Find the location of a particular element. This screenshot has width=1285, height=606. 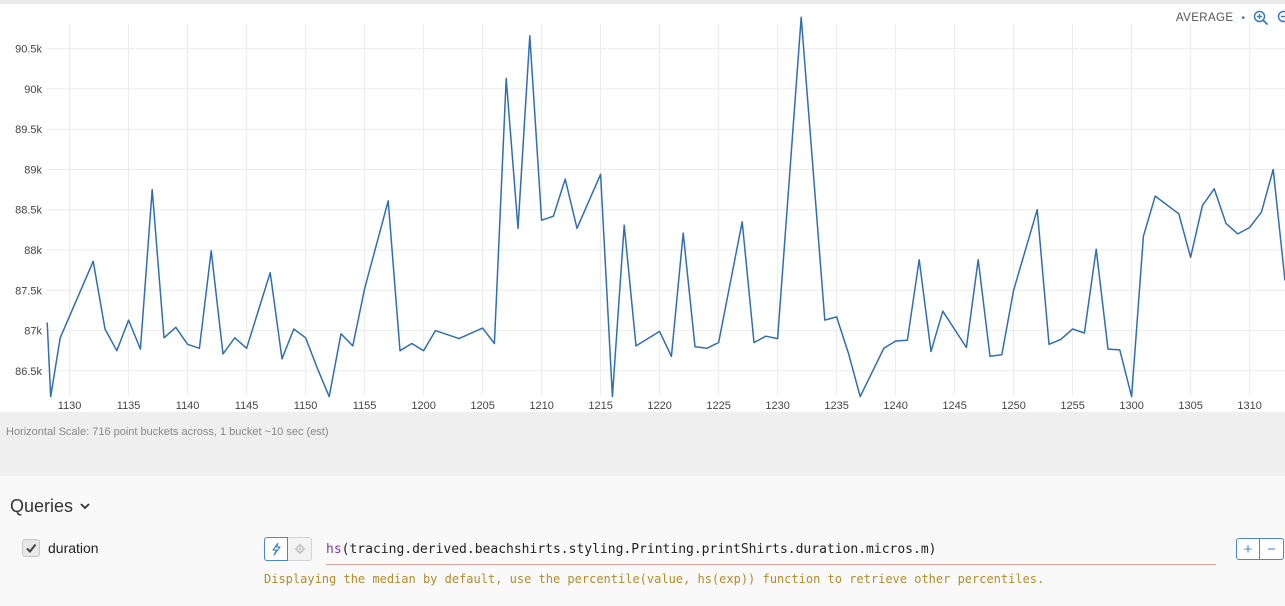

queries-toggle: Queries is located at coordinates (50, 506).